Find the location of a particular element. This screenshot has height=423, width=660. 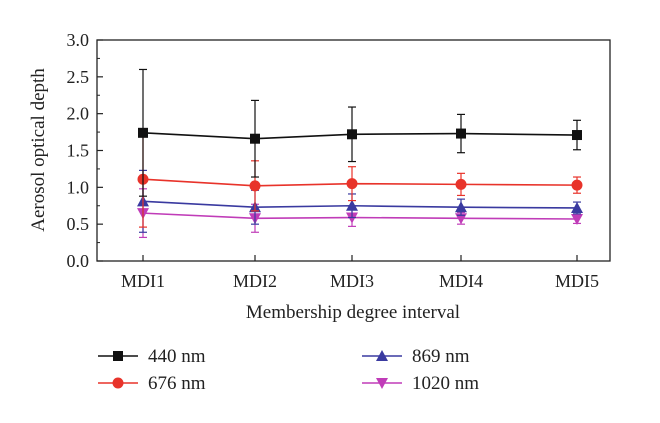

y-axis: 0.0 0.5 1.0 1.5 2.0 2.5 3.0 is located at coordinates (85, 150).